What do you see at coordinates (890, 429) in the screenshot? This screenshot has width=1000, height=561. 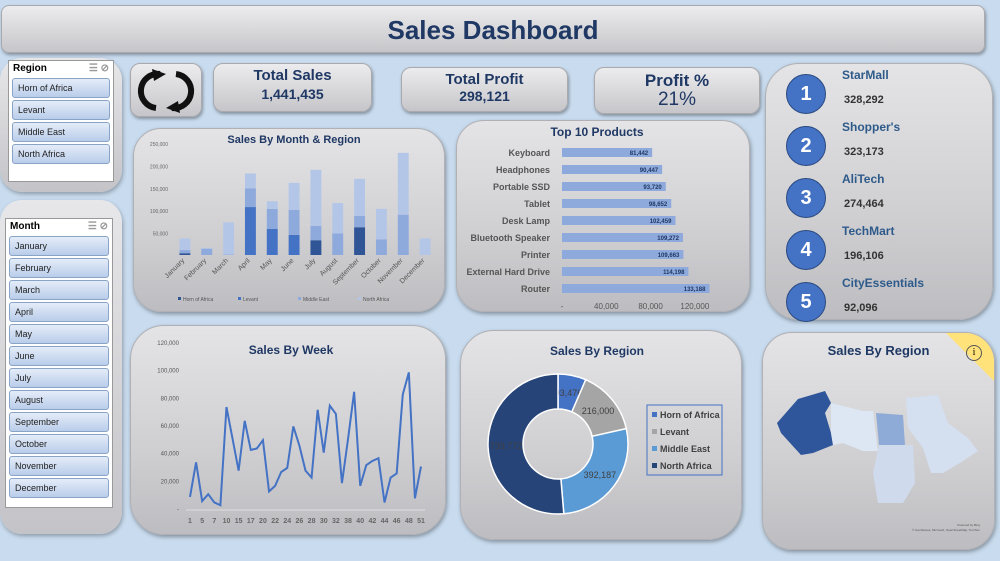 I see `map-egypt` at bounding box center [890, 429].